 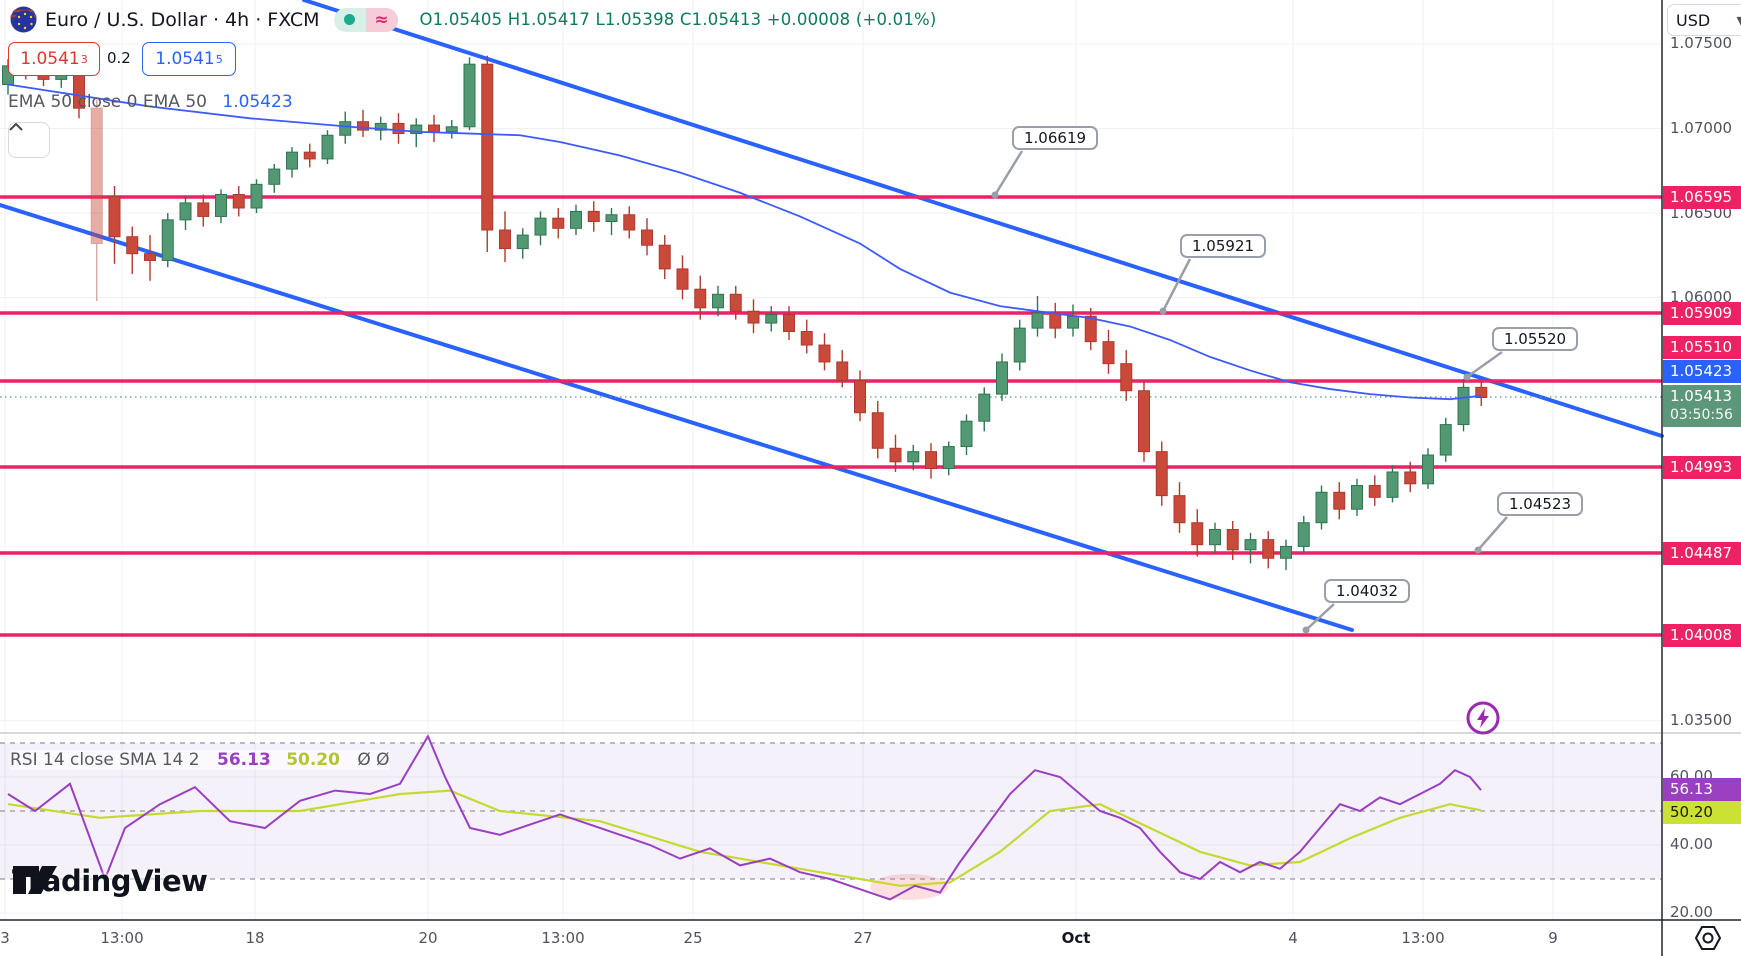 I want to click on time-axis-label: Oct, so click(x=1076, y=938).